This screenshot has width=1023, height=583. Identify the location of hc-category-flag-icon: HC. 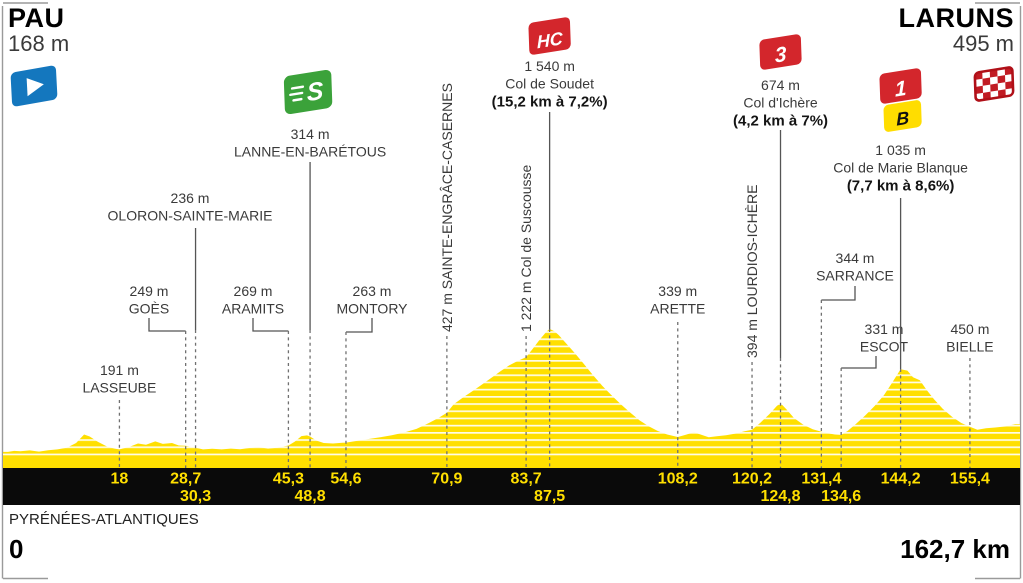
(549, 36).